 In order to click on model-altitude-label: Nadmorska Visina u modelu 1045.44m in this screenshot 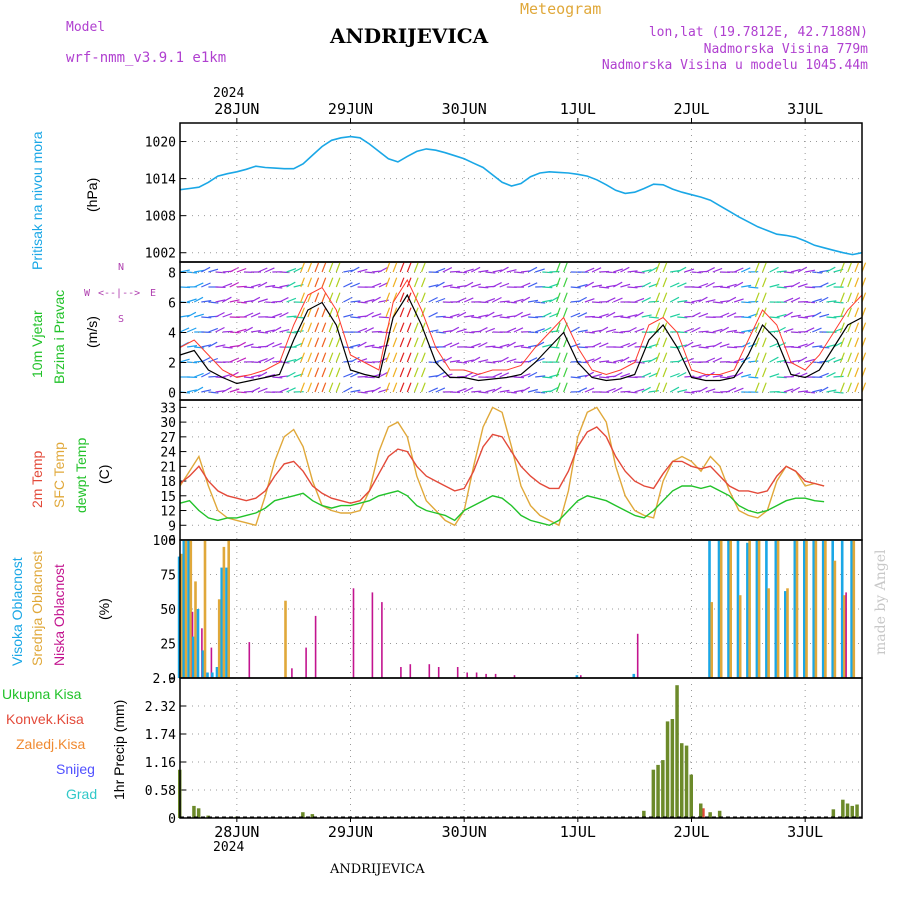, I will do `click(734, 65)`.